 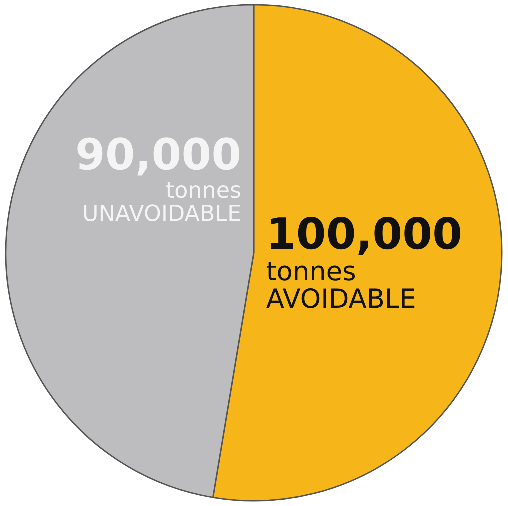 I want to click on data-label: 100,000, so click(x=365, y=236).